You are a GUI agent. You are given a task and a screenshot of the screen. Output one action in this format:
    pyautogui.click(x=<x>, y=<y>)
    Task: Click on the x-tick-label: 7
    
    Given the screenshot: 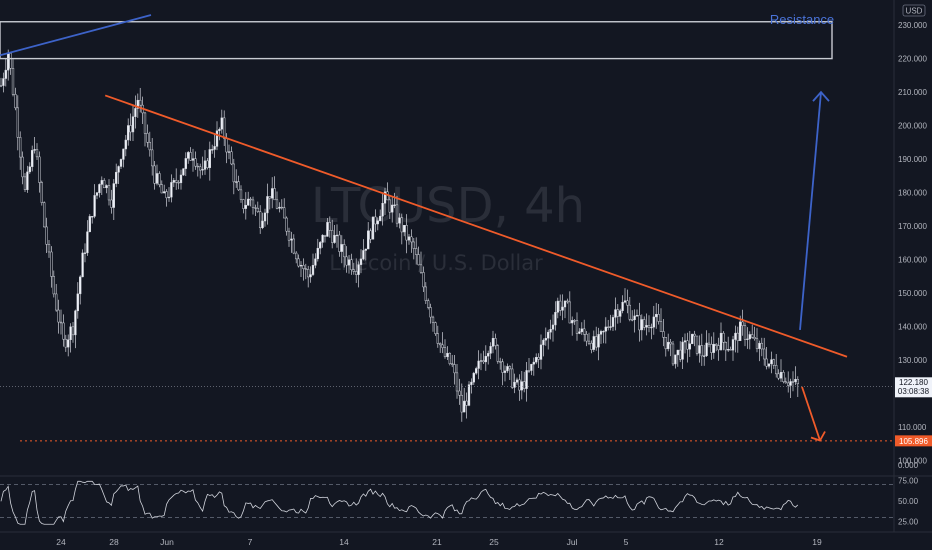 What is the action you would take?
    pyautogui.click(x=250, y=542)
    